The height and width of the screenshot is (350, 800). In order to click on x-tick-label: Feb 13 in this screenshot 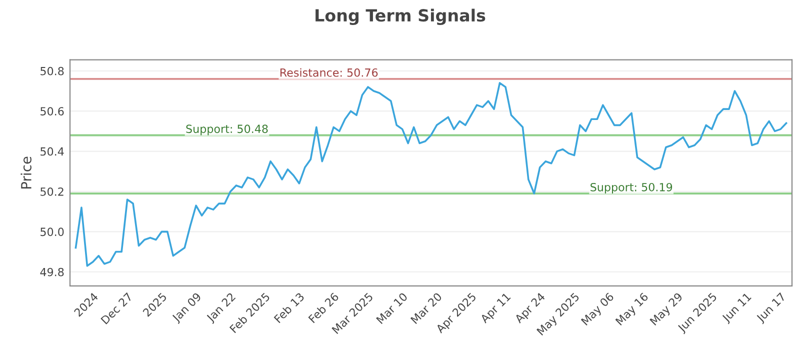, I will do `click(289, 308)`.